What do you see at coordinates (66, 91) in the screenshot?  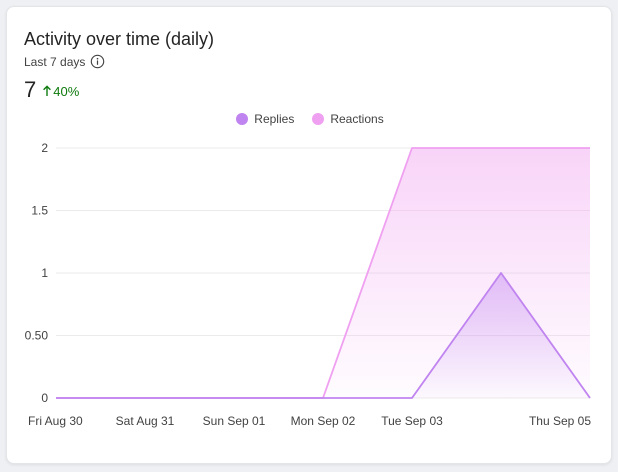 I see `change-text: 40%` at bounding box center [66, 91].